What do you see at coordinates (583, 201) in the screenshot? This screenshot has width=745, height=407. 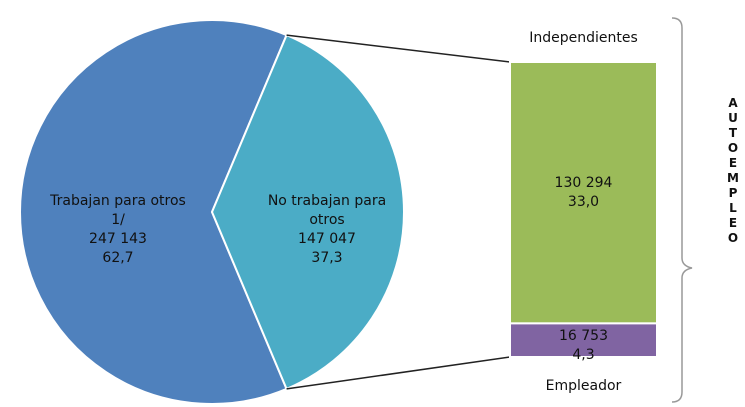 I see `percentage-labels: 33,0` at bounding box center [583, 201].